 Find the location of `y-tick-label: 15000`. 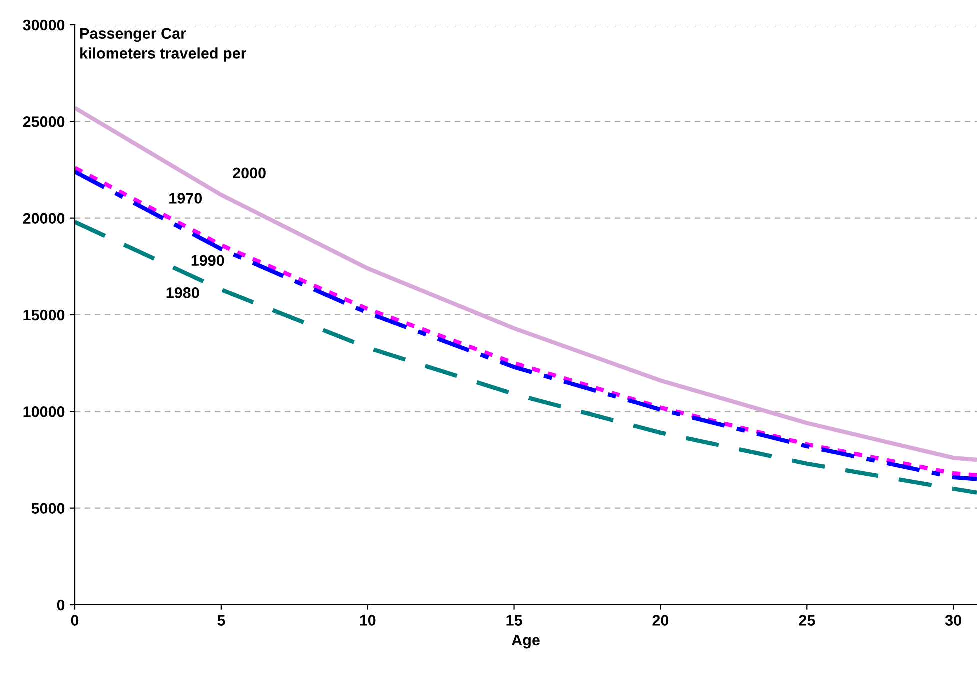

y-tick-label: 15000 is located at coordinates (44, 315).